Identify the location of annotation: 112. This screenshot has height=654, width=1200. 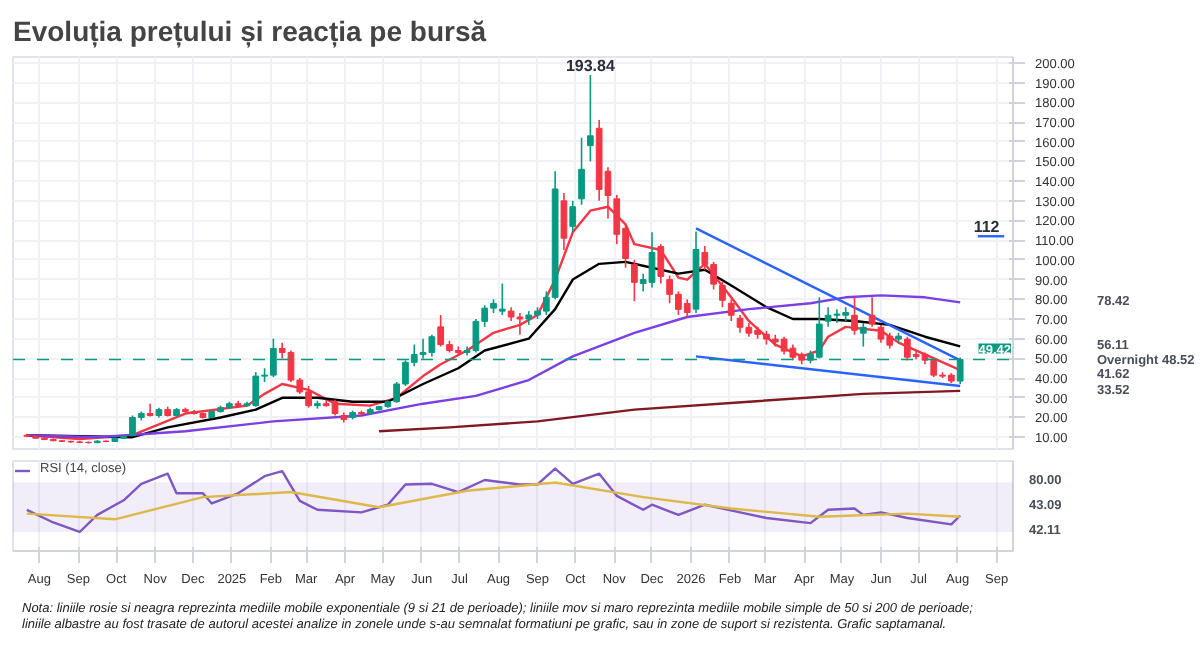
(987, 227).